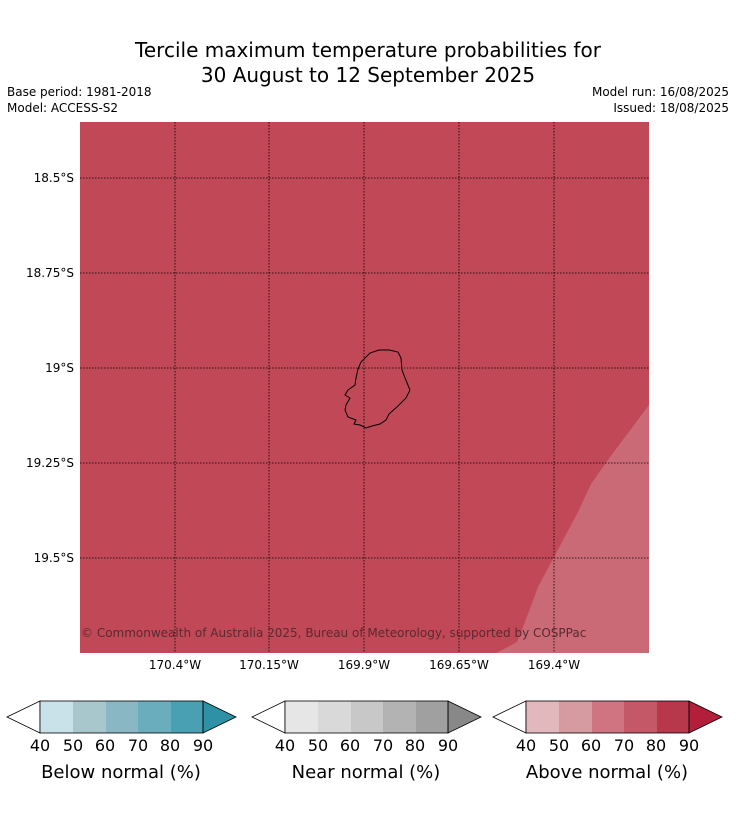 Image resolution: width=736 pixels, height=816 pixels. What do you see at coordinates (79, 100) in the screenshot?
I see `meta-left: Base period: 1981-2018 Model: ACCESS-S2` at bounding box center [79, 100].